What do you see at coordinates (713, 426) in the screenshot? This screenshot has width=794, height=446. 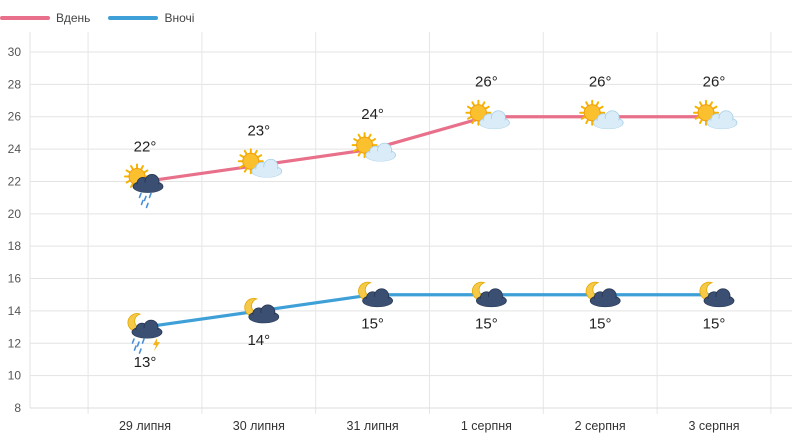 I see `x-tick-label: 3 серпня` at bounding box center [713, 426].